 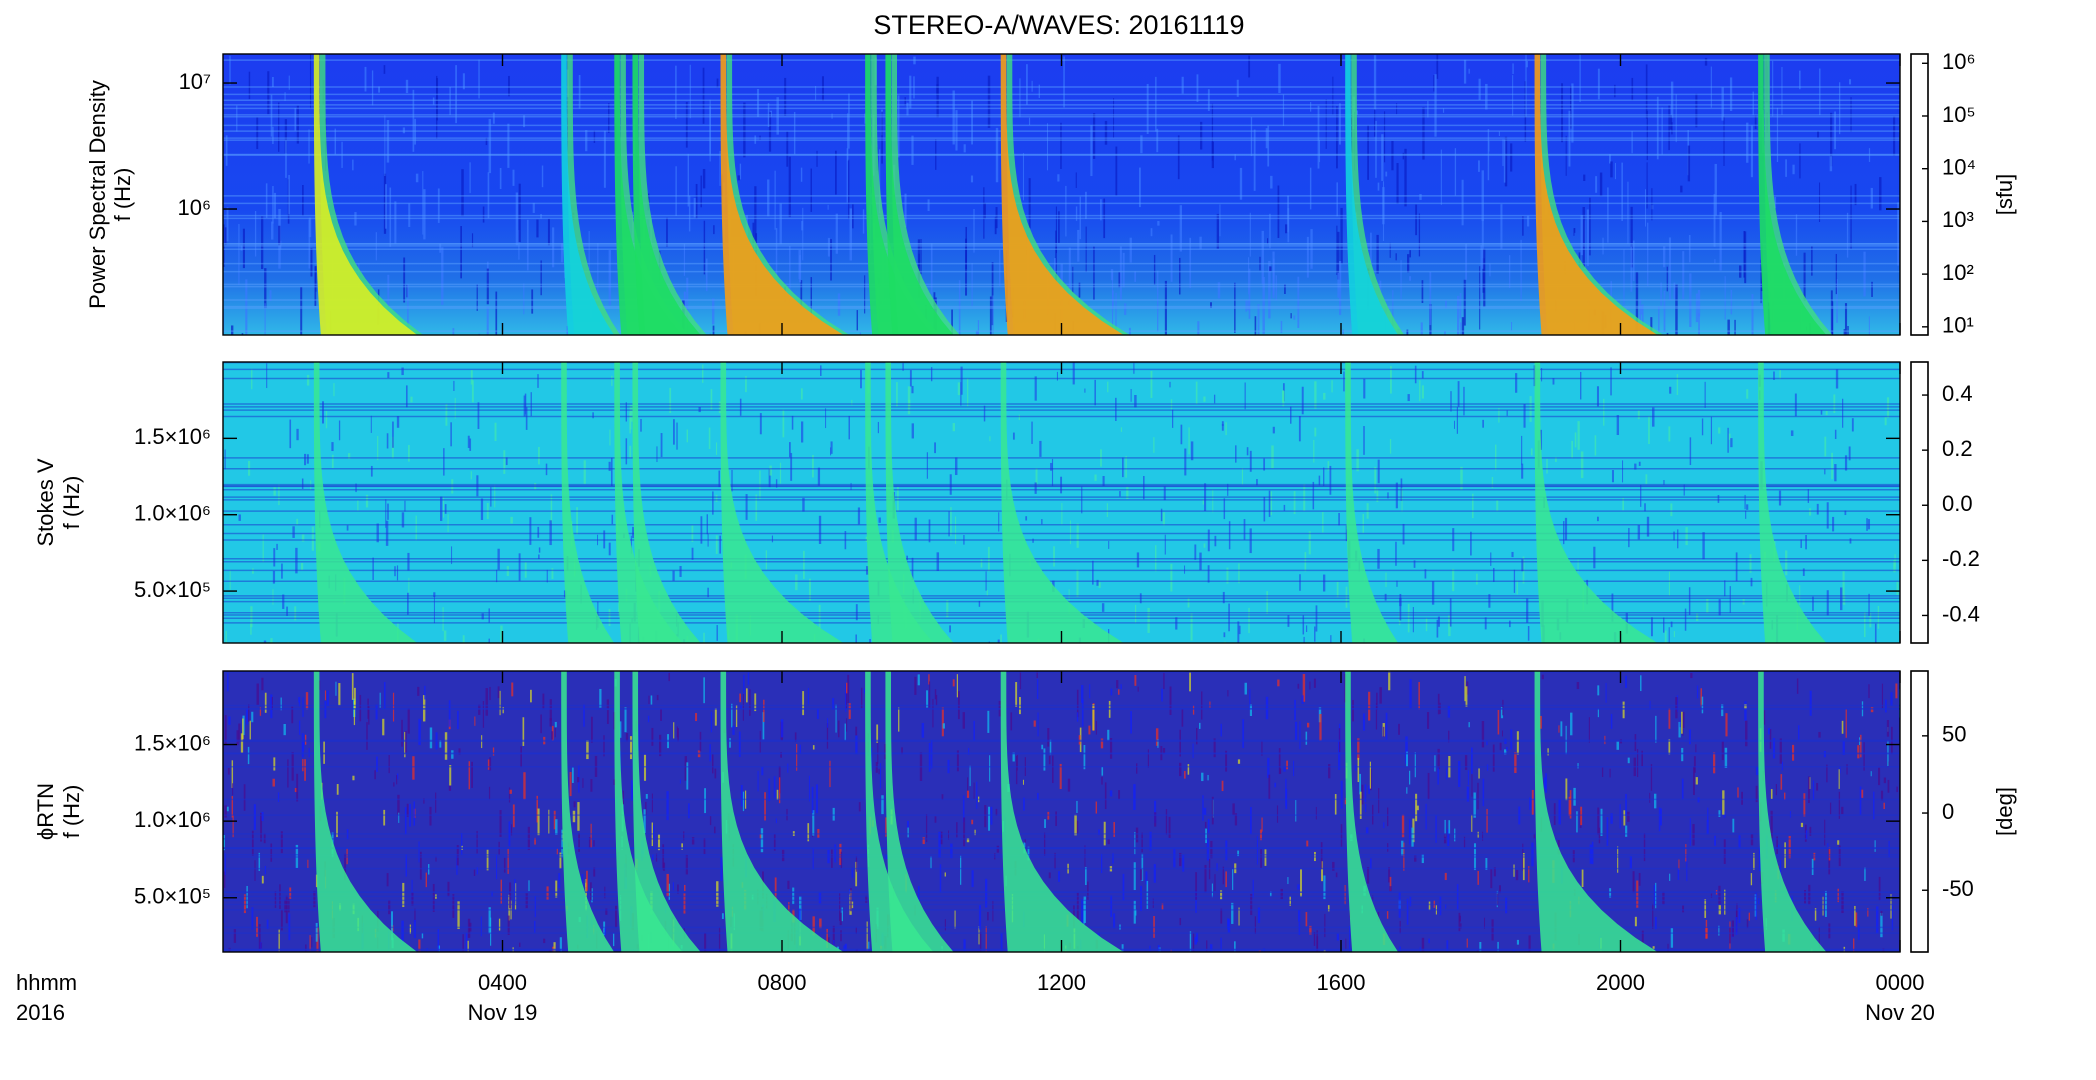 What do you see at coordinates (2004, 195) in the screenshot?
I see `colorbar-label: [sfu]` at bounding box center [2004, 195].